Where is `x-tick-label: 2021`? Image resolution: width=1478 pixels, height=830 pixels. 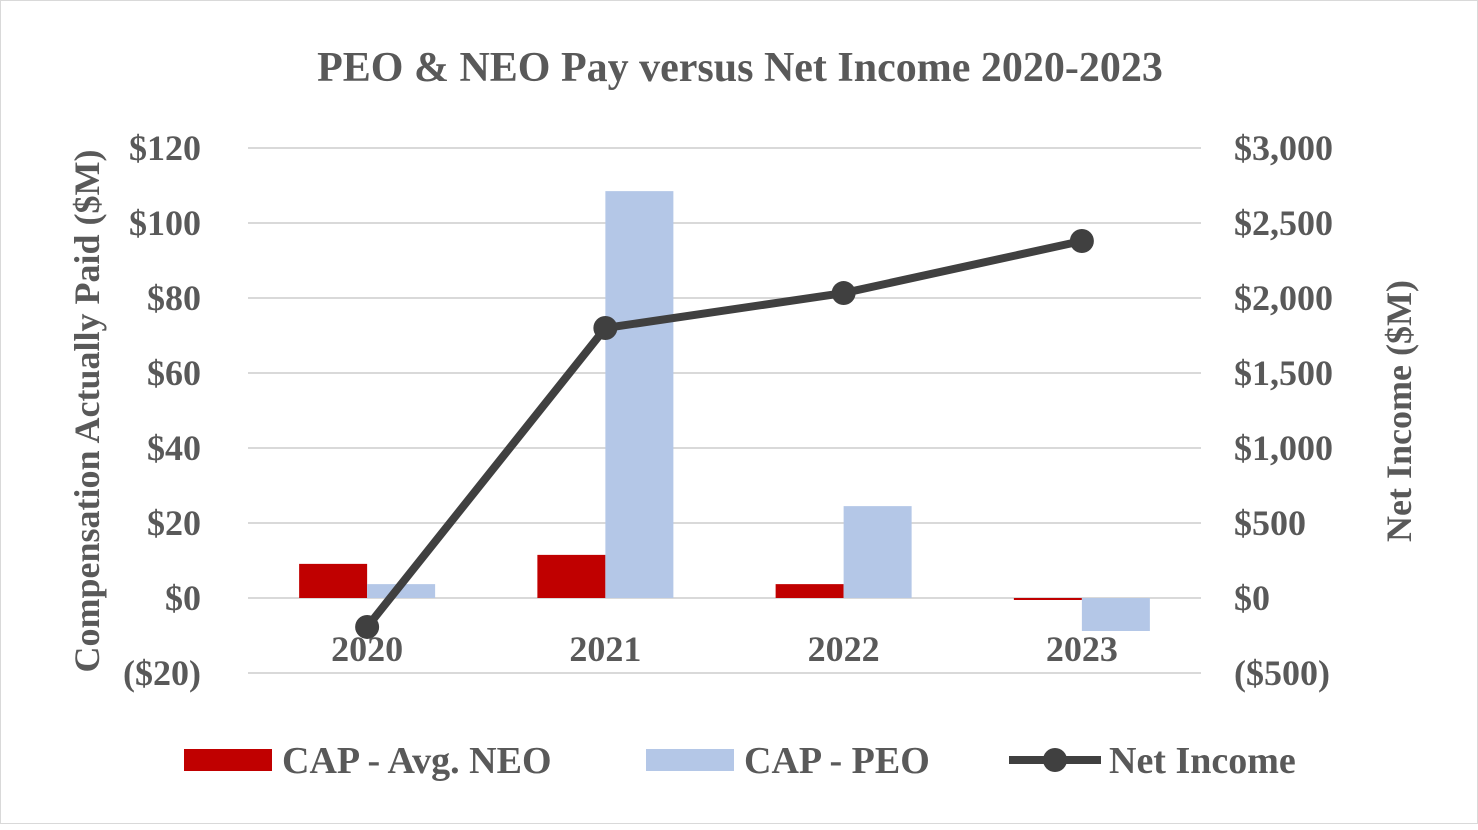
x-tick-label: 2021 is located at coordinates (605, 649).